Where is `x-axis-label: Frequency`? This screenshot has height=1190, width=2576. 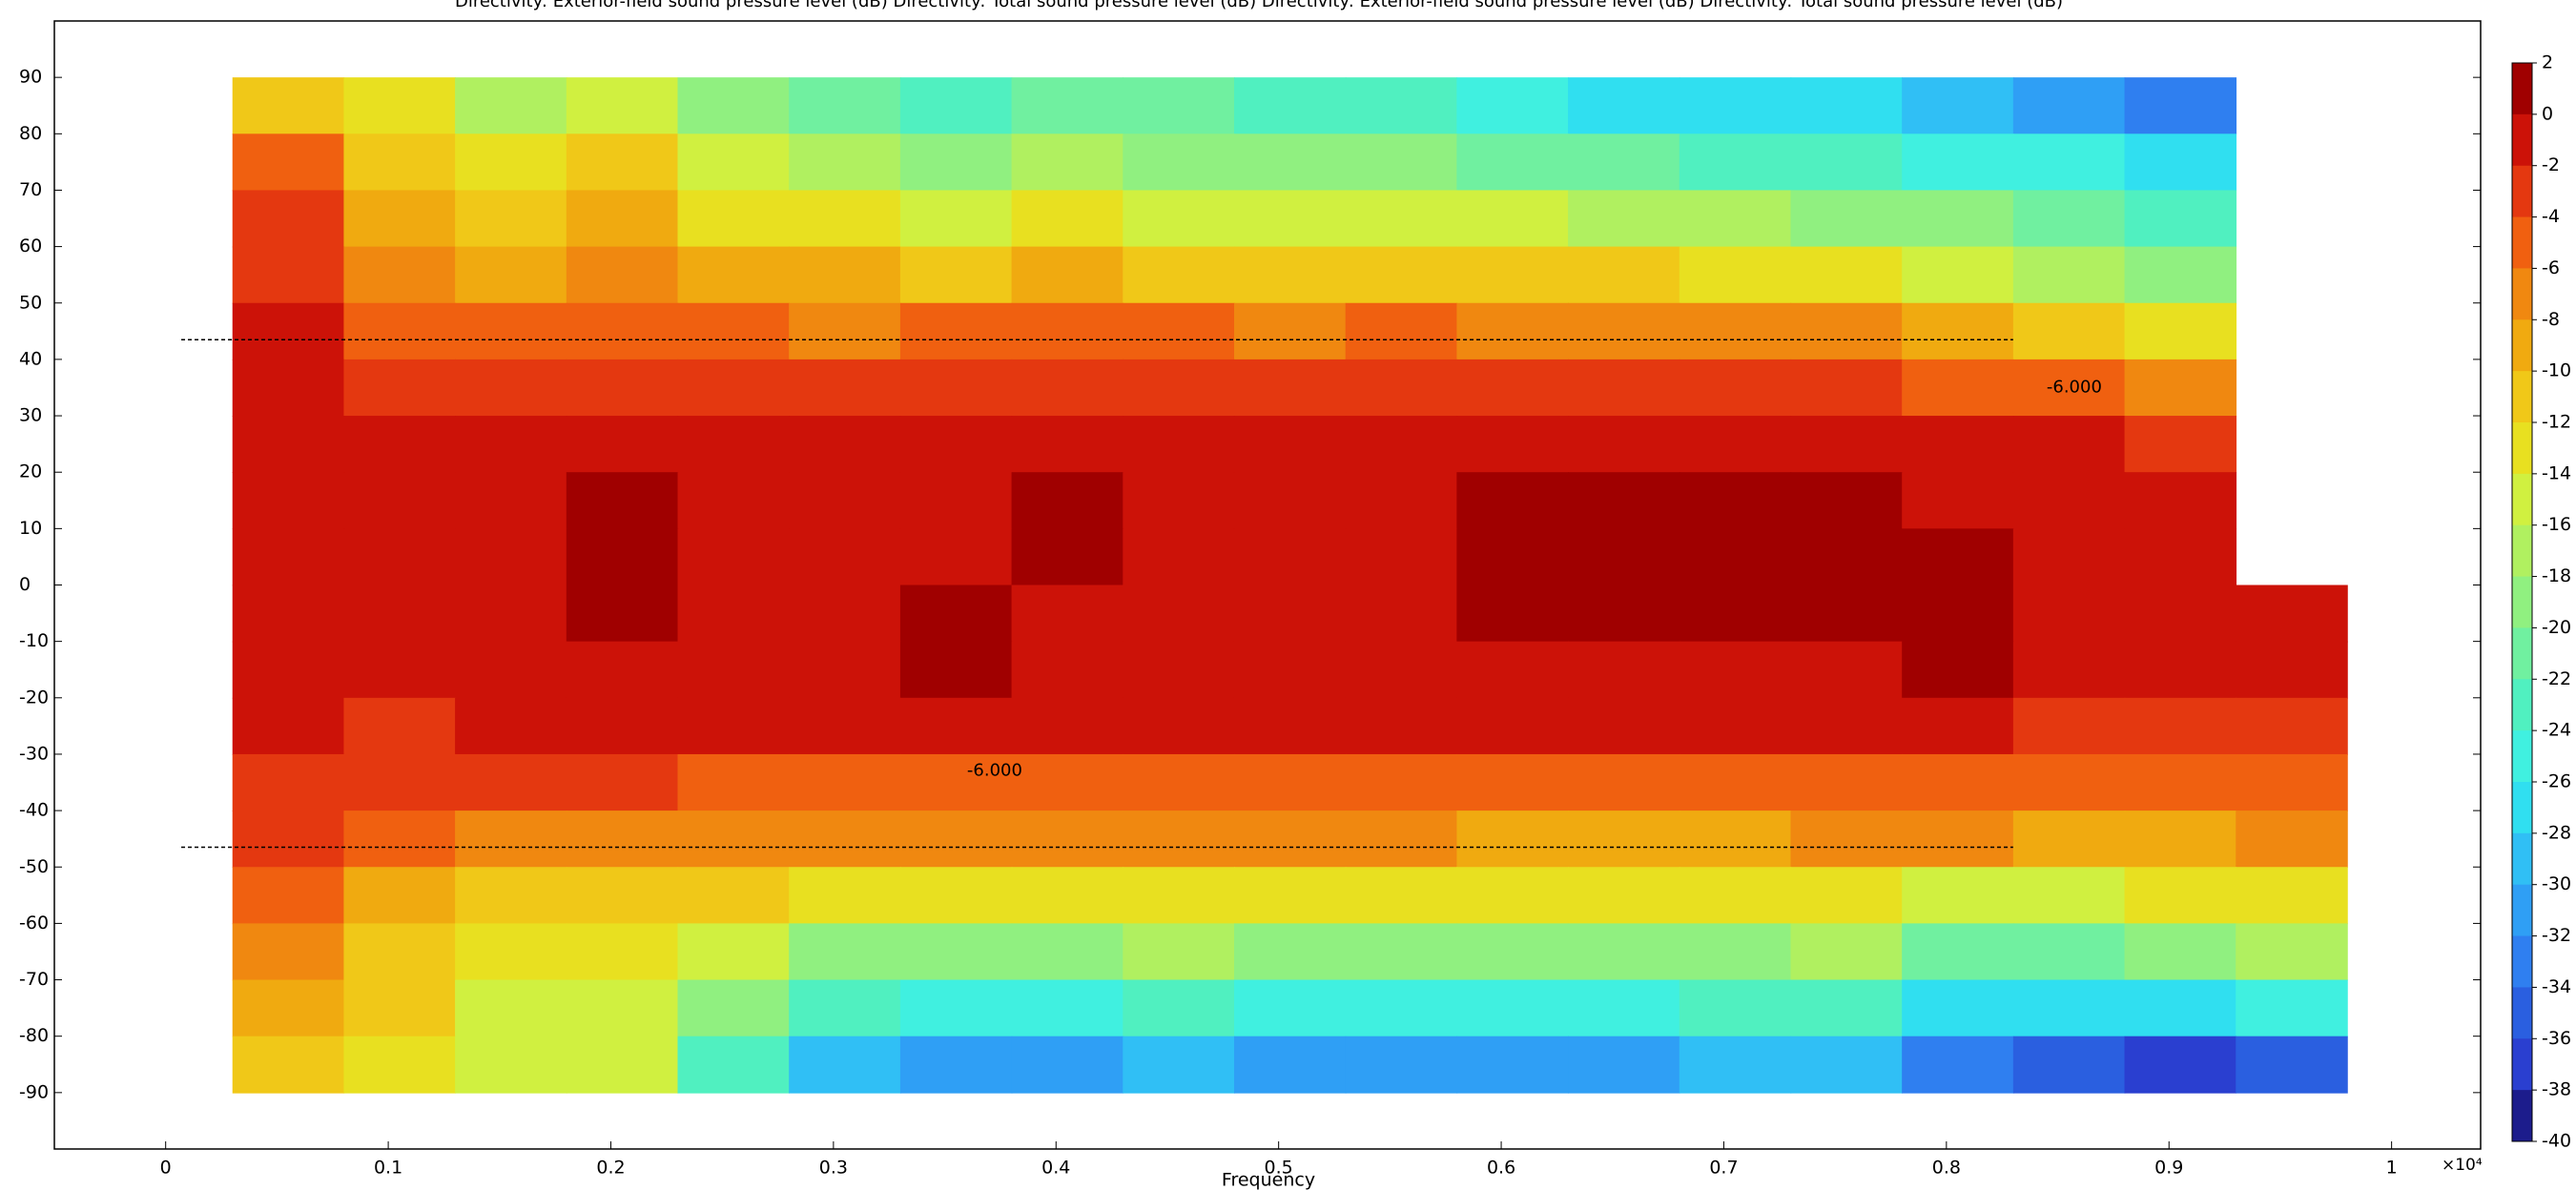
x-axis-label: Frequency is located at coordinates (1268, 1180).